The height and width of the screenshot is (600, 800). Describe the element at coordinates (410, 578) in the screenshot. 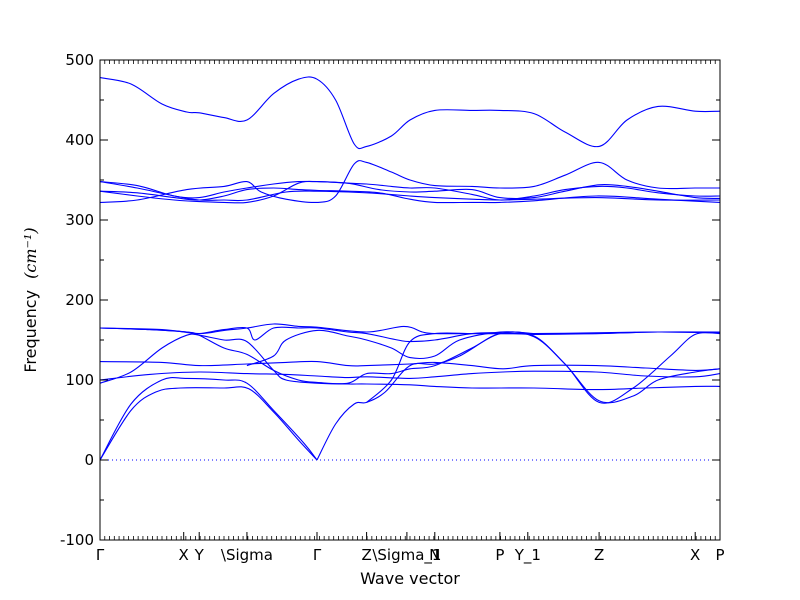

I see `x-axis-label: Wave vector` at that location.